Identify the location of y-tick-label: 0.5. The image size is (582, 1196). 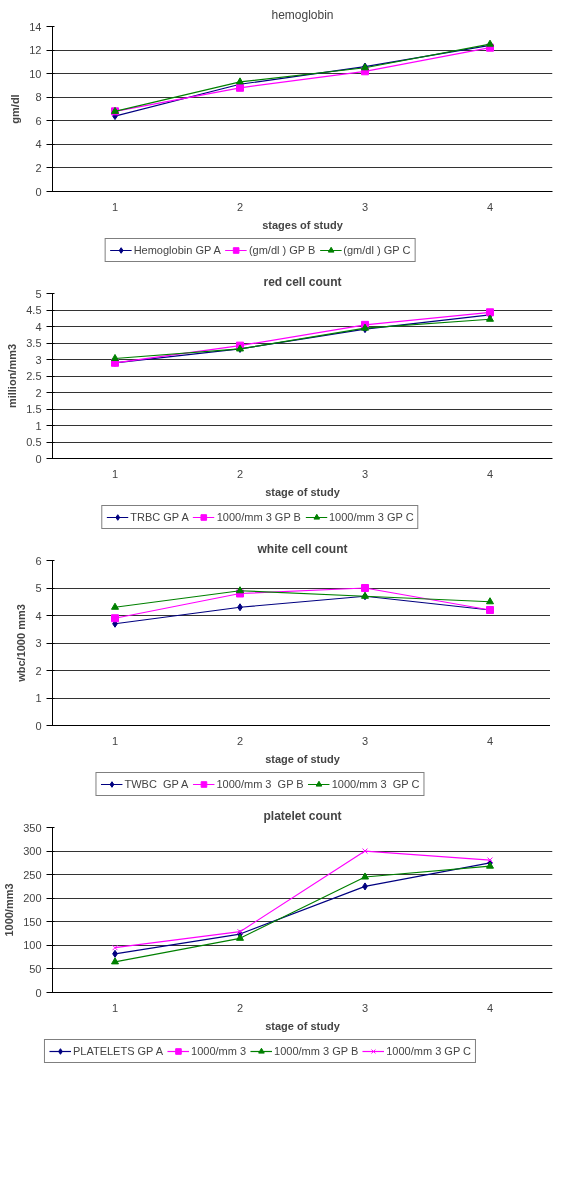
(34, 442).